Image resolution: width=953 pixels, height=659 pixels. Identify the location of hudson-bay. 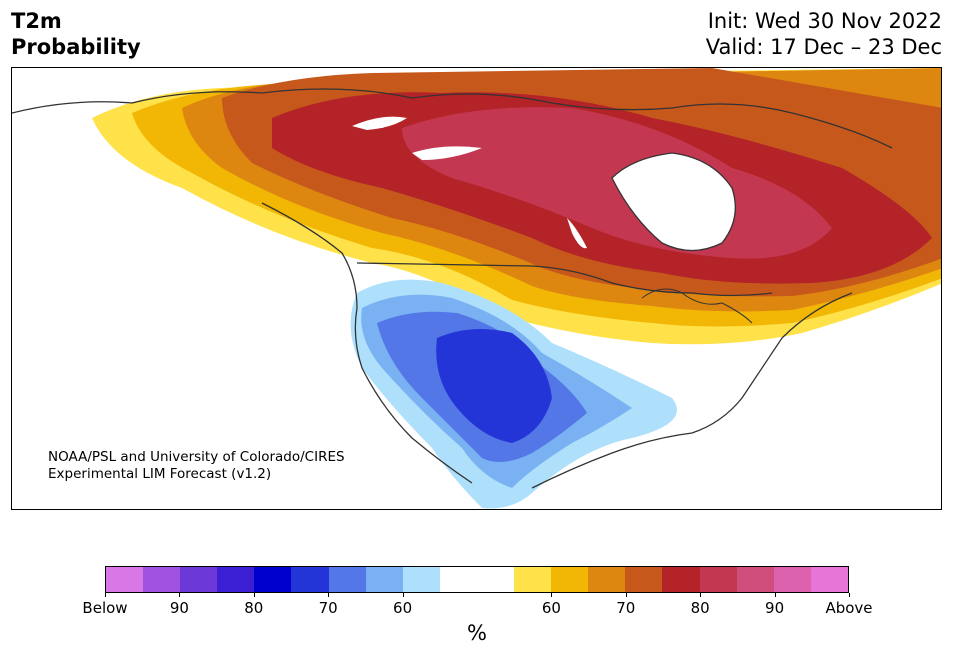
(673, 202).